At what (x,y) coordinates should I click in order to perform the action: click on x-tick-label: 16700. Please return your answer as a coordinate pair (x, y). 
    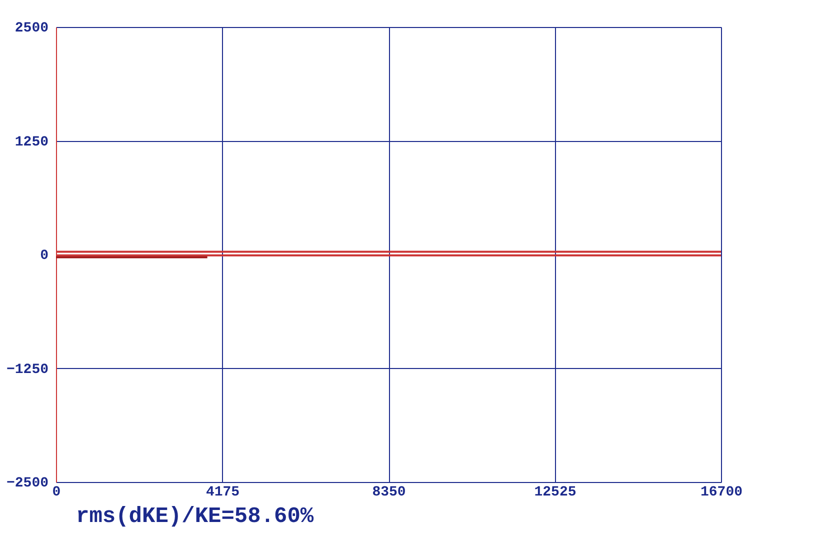
    Looking at the image, I should click on (721, 492).